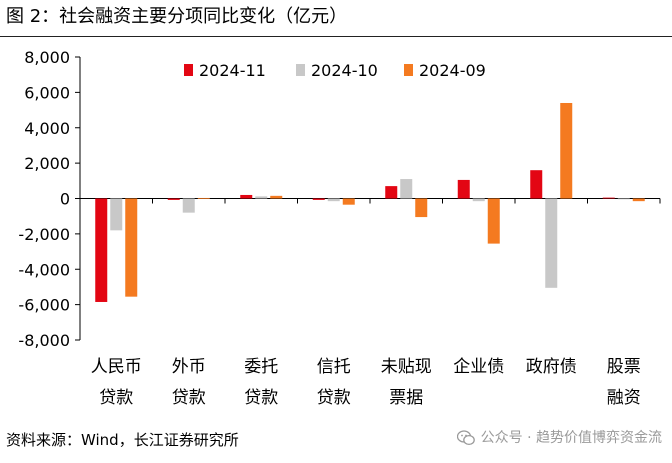  Describe the element at coordinates (624, 367) in the screenshot. I see `category-label: 股票` at that location.